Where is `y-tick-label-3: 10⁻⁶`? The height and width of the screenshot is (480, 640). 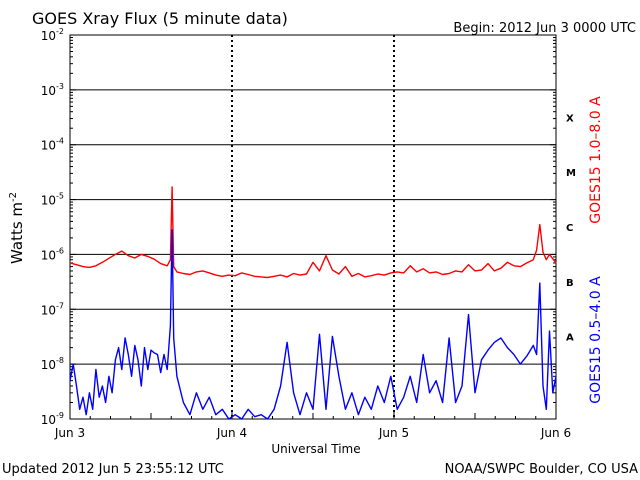
y-tick-label-3: 10⁻⁶ is located at coordinates (52, 254).